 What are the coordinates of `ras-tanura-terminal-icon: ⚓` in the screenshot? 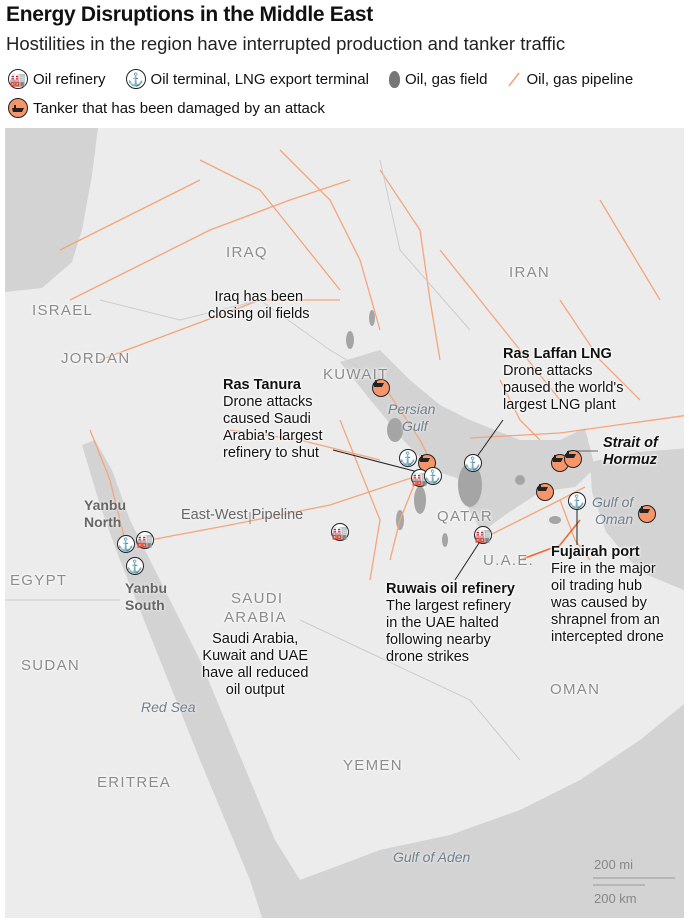 It's located at (408, 458).